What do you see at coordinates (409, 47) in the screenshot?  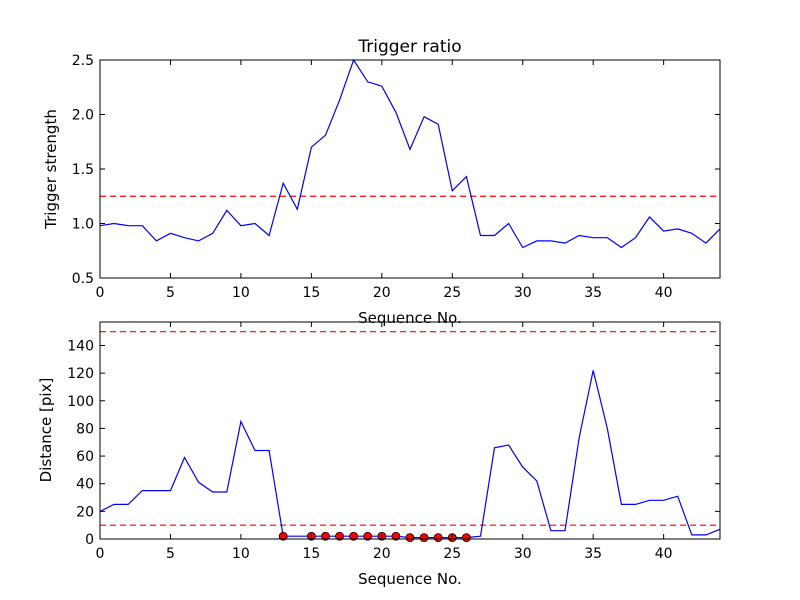 I see `chart-title: Trigger ratio` at bounding box center [409, 47].